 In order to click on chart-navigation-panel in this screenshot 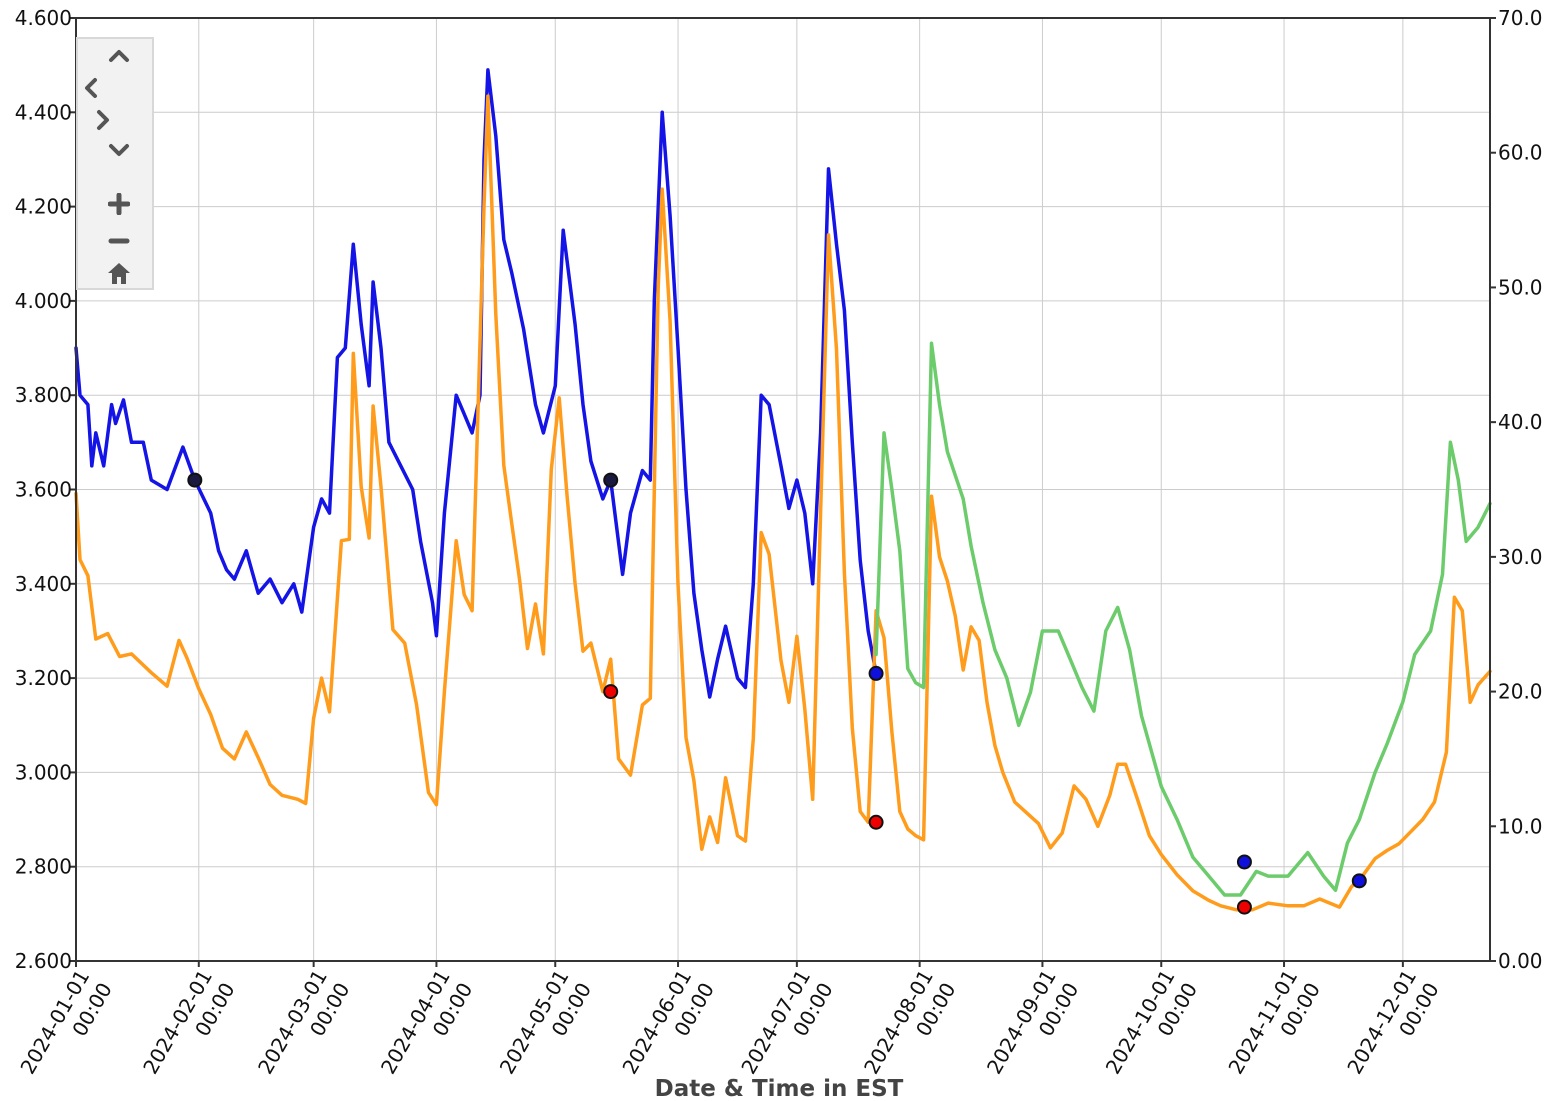, I will do `click(115, 163)`.